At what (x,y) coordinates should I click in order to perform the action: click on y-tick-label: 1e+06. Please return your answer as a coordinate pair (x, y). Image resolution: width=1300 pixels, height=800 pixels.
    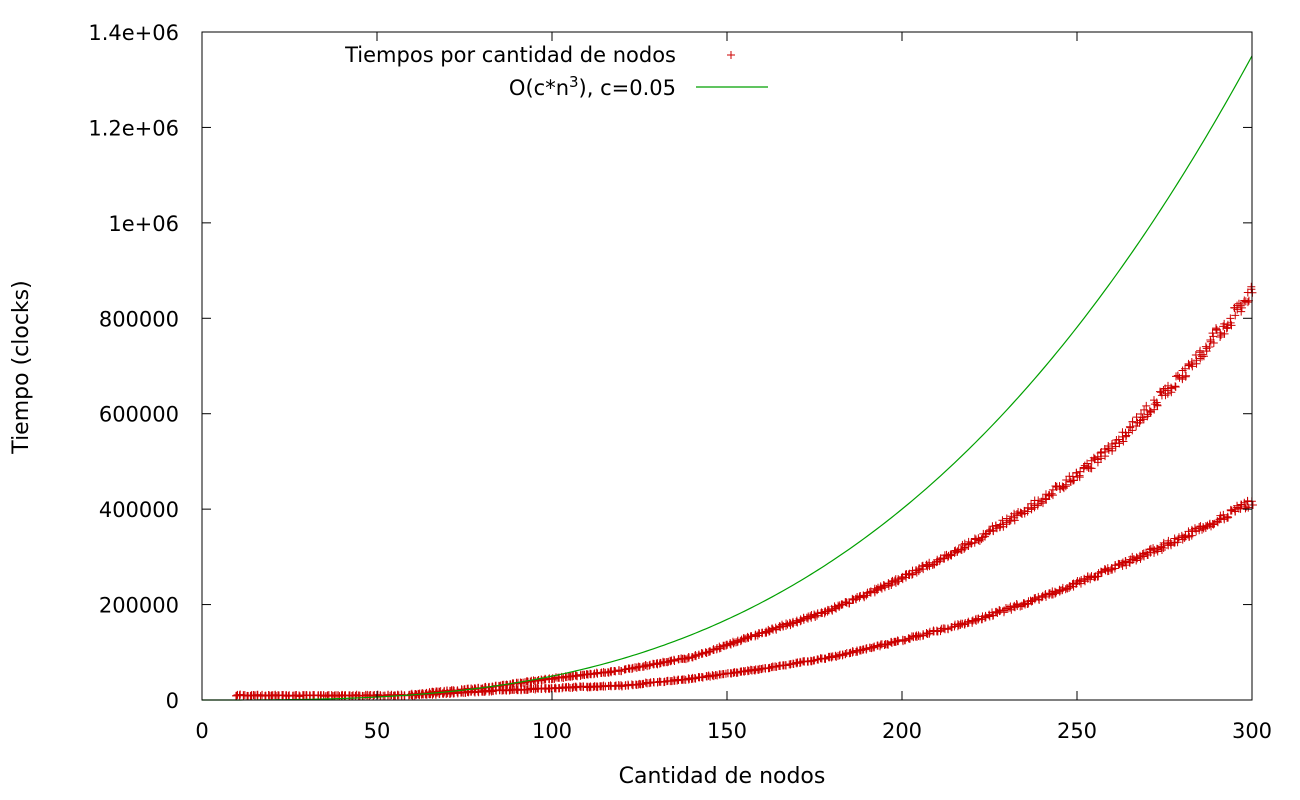
    Looking at the image, I should click on (143, 224).